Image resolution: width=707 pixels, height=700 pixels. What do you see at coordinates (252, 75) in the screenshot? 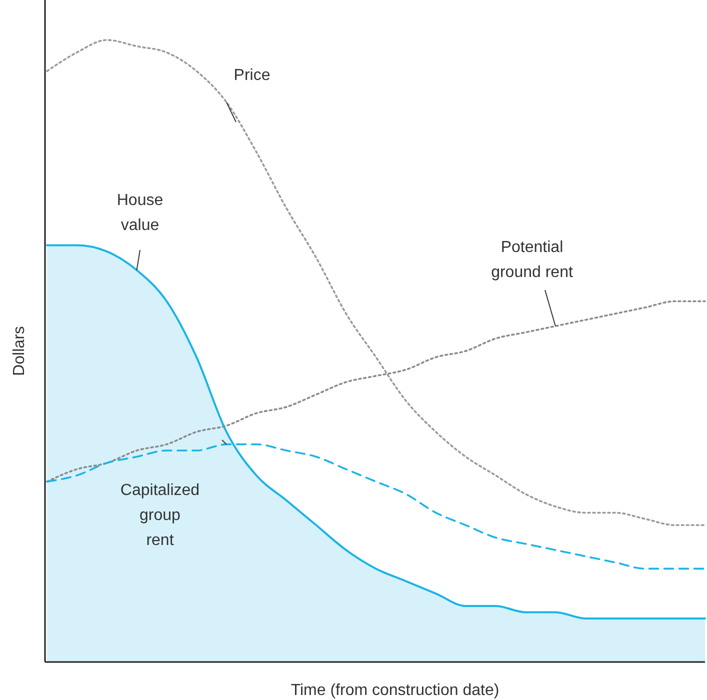
I see `series-label: Price` at bounding box center [252, 75].